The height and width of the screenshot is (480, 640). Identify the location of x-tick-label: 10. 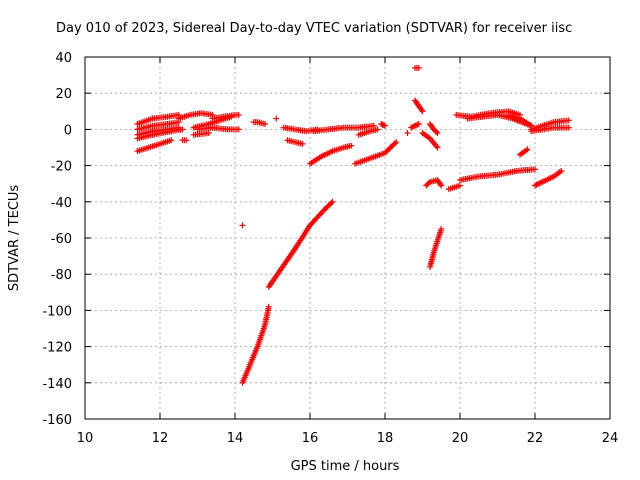
(85, 438).